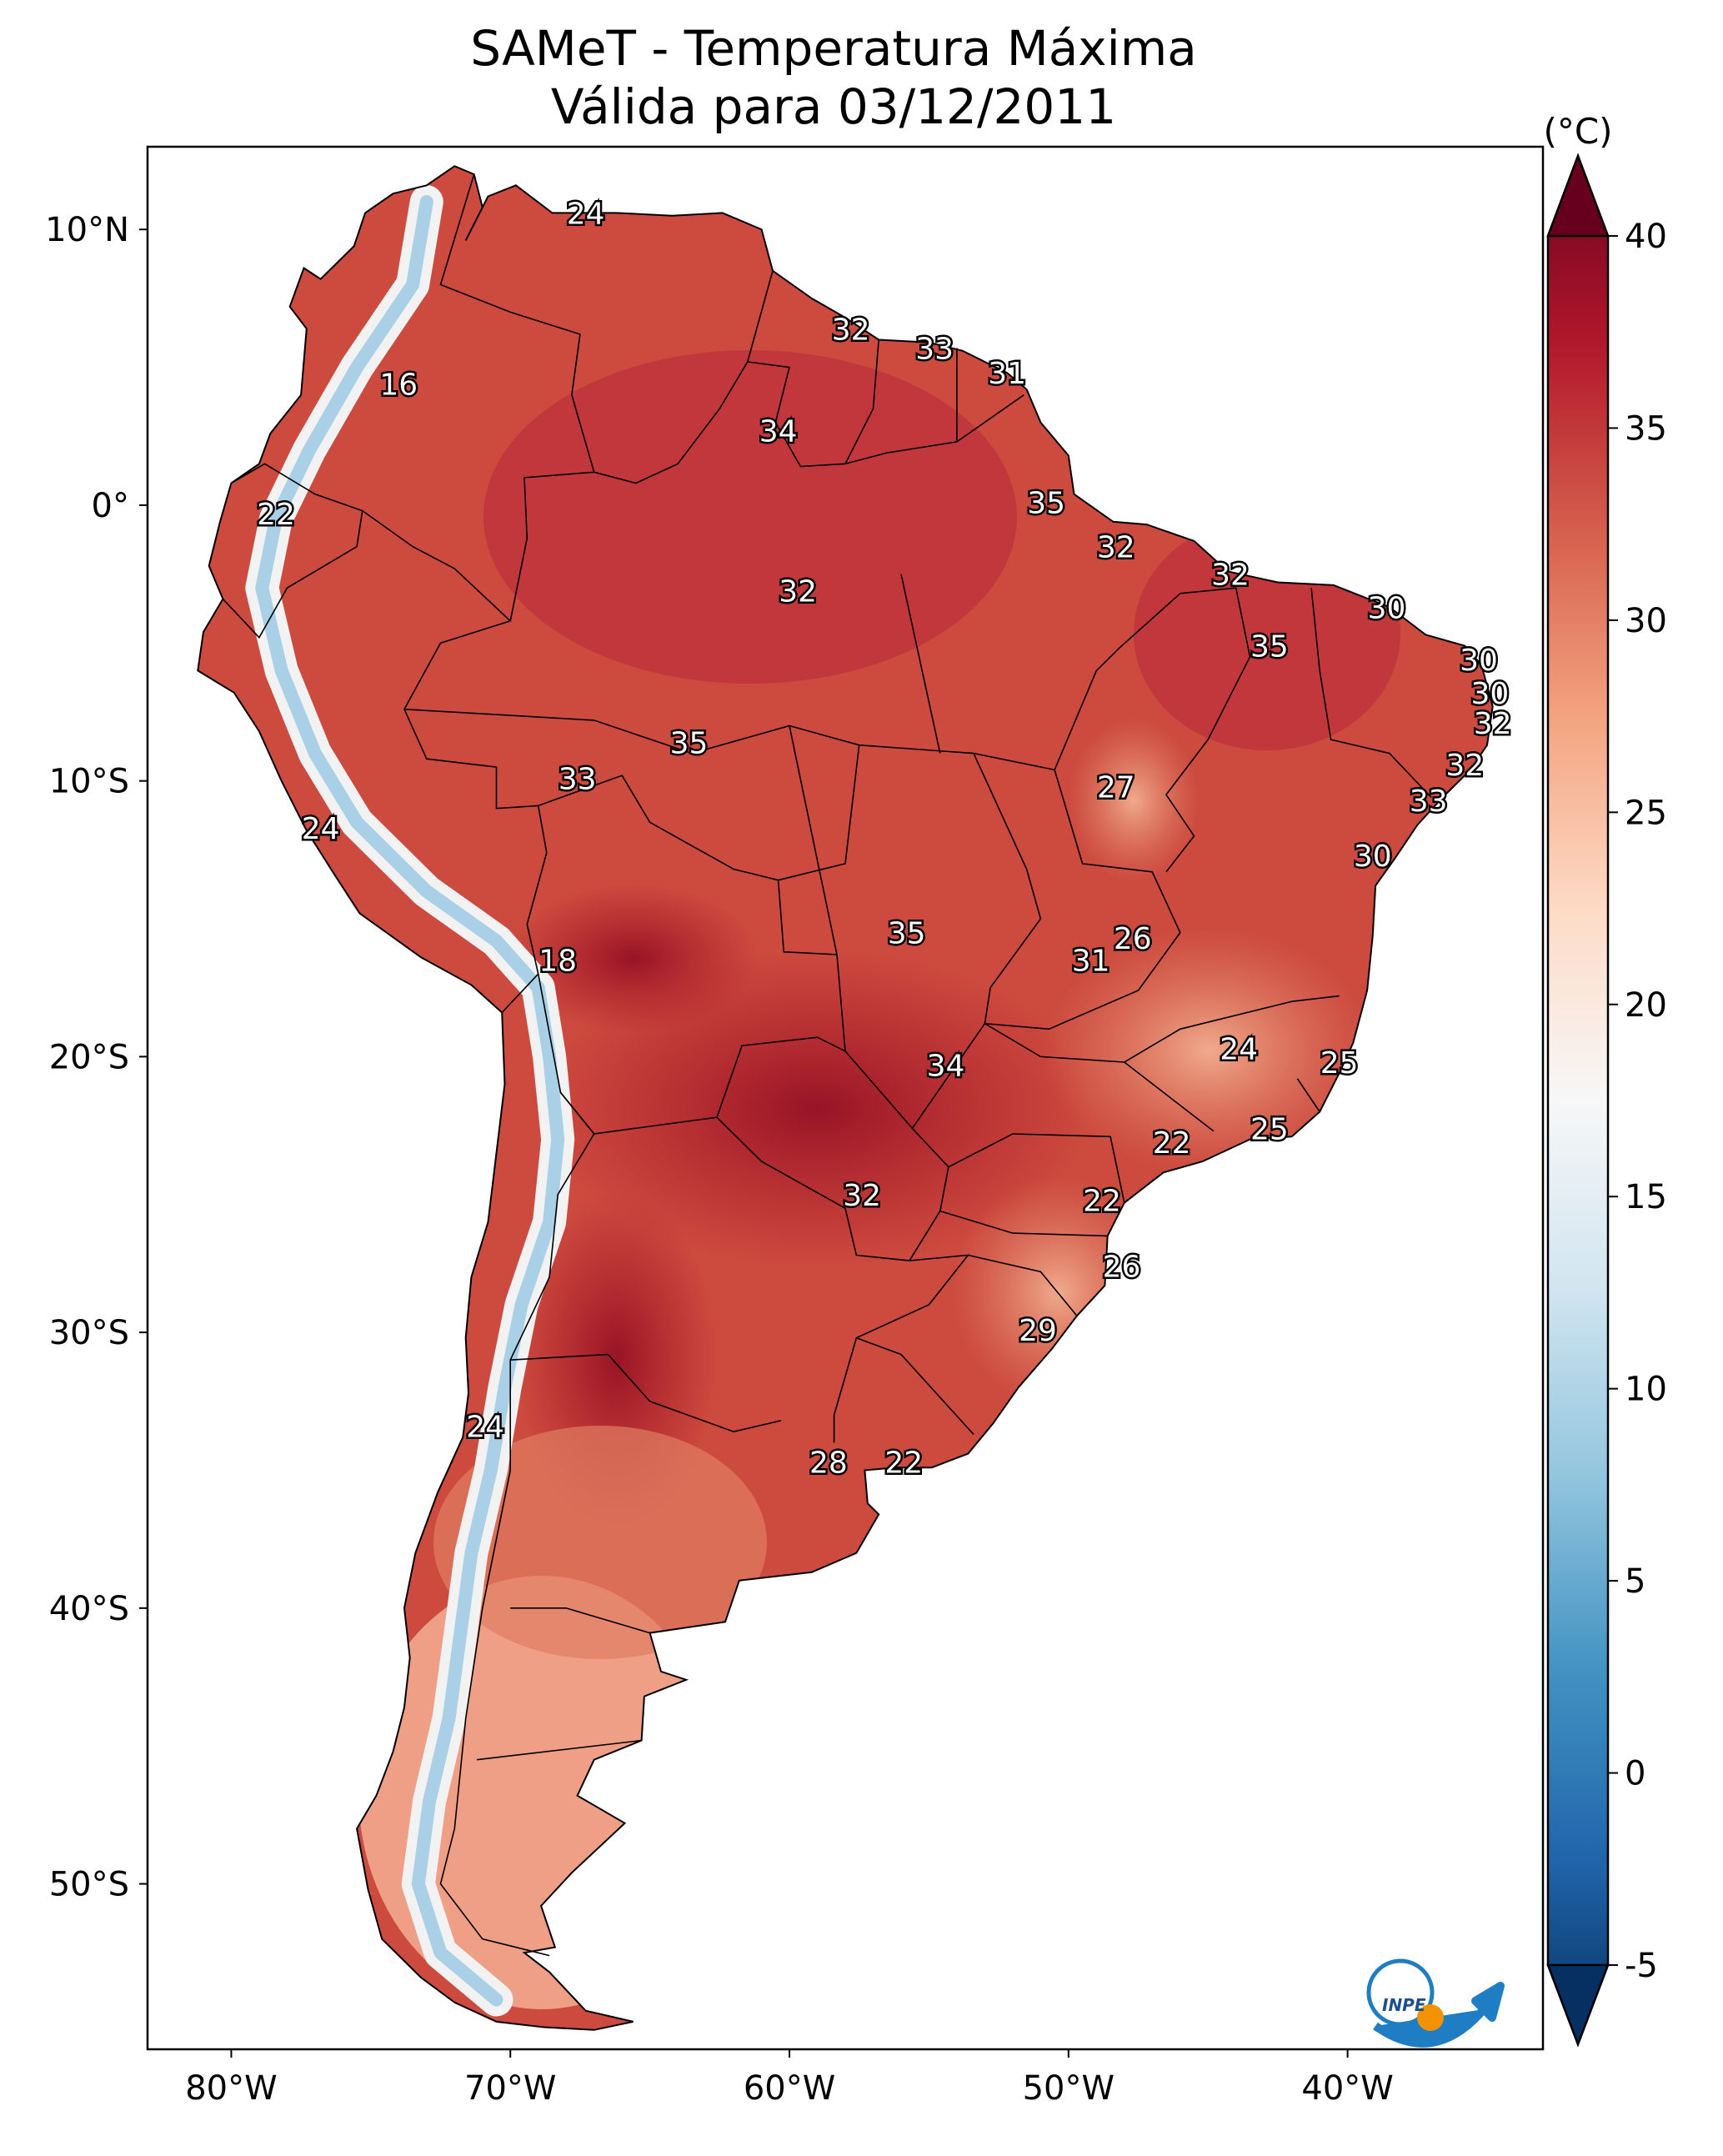 The width and height of the screenshot is (1723, 2156). I want to click on colorbar-tick-label: 30, so click(1646, 621).